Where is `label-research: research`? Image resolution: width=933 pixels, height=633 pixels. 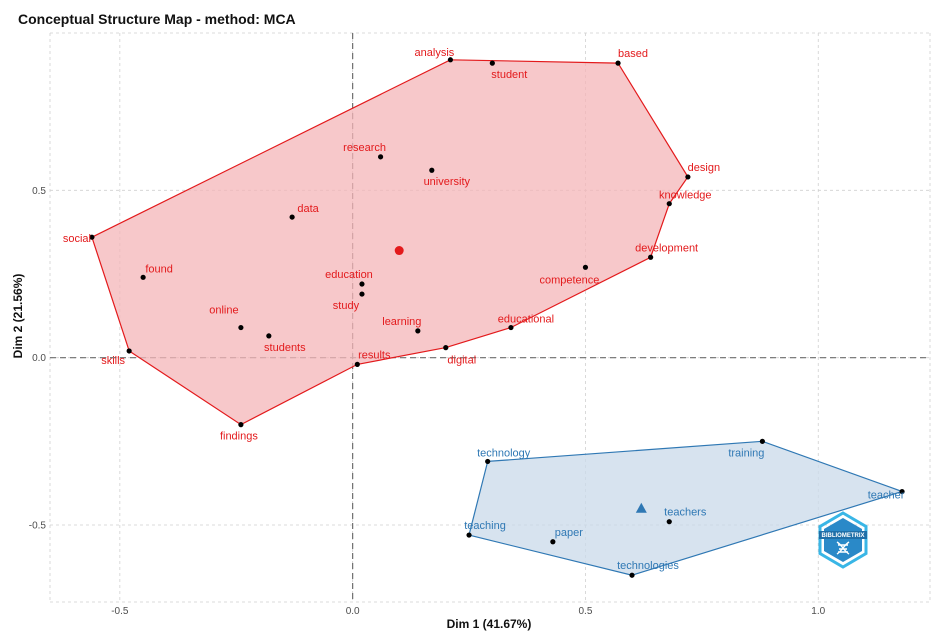
label-research: research is located at coordinates (364, 148).